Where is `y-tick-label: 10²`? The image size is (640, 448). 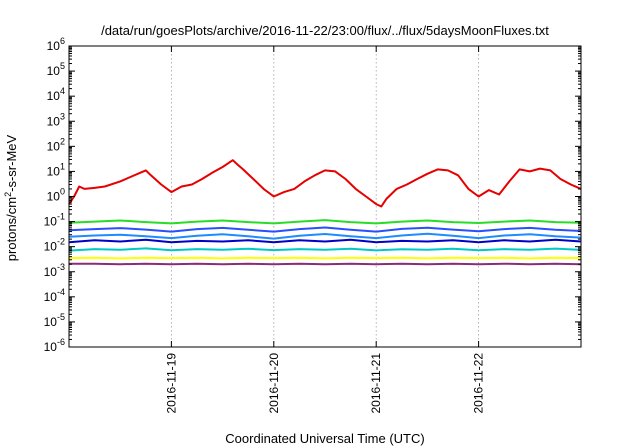
y-tick-label: 10² is located at coordinates (56, 144).